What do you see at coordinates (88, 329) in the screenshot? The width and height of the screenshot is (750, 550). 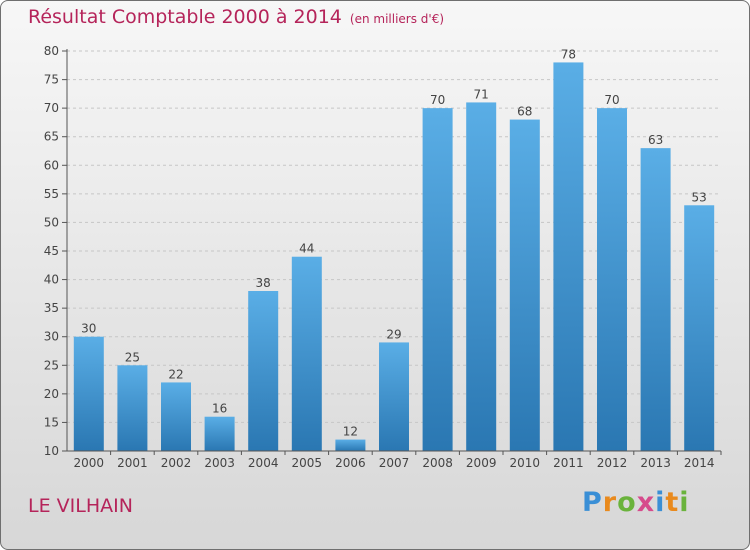 I see `bar-value-label: 30` at bounding box center [88, 329].